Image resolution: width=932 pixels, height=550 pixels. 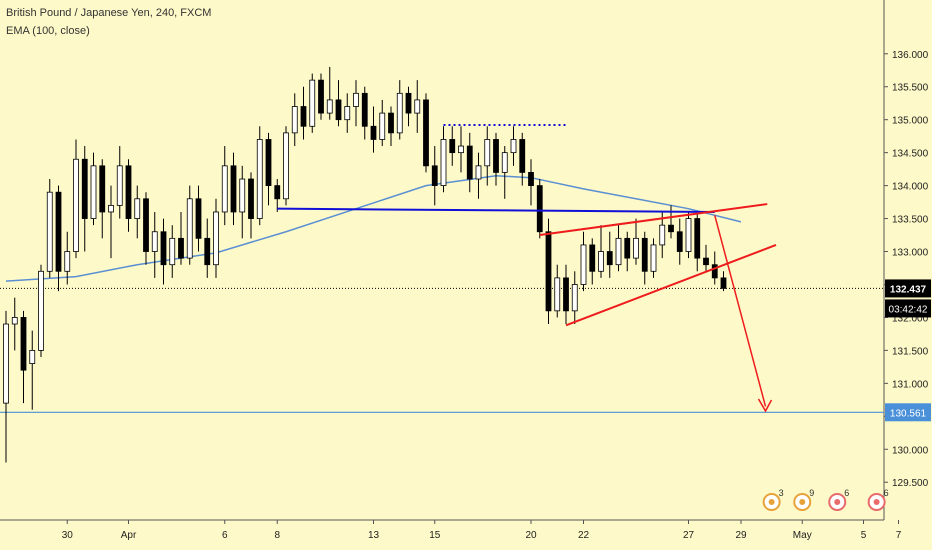 I want to click on event-dot, so click(x=876, y=502).